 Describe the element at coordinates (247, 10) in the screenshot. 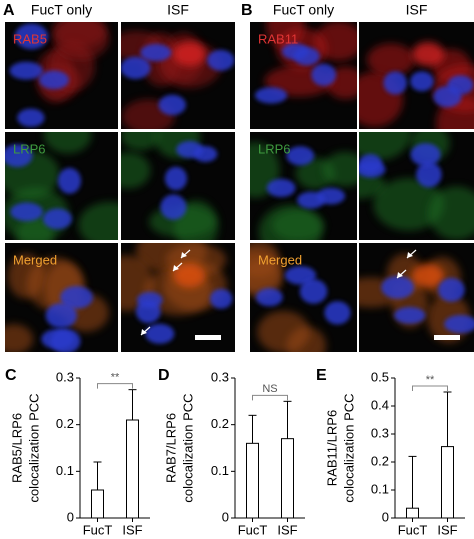

I see `panel-label: B` at that location.